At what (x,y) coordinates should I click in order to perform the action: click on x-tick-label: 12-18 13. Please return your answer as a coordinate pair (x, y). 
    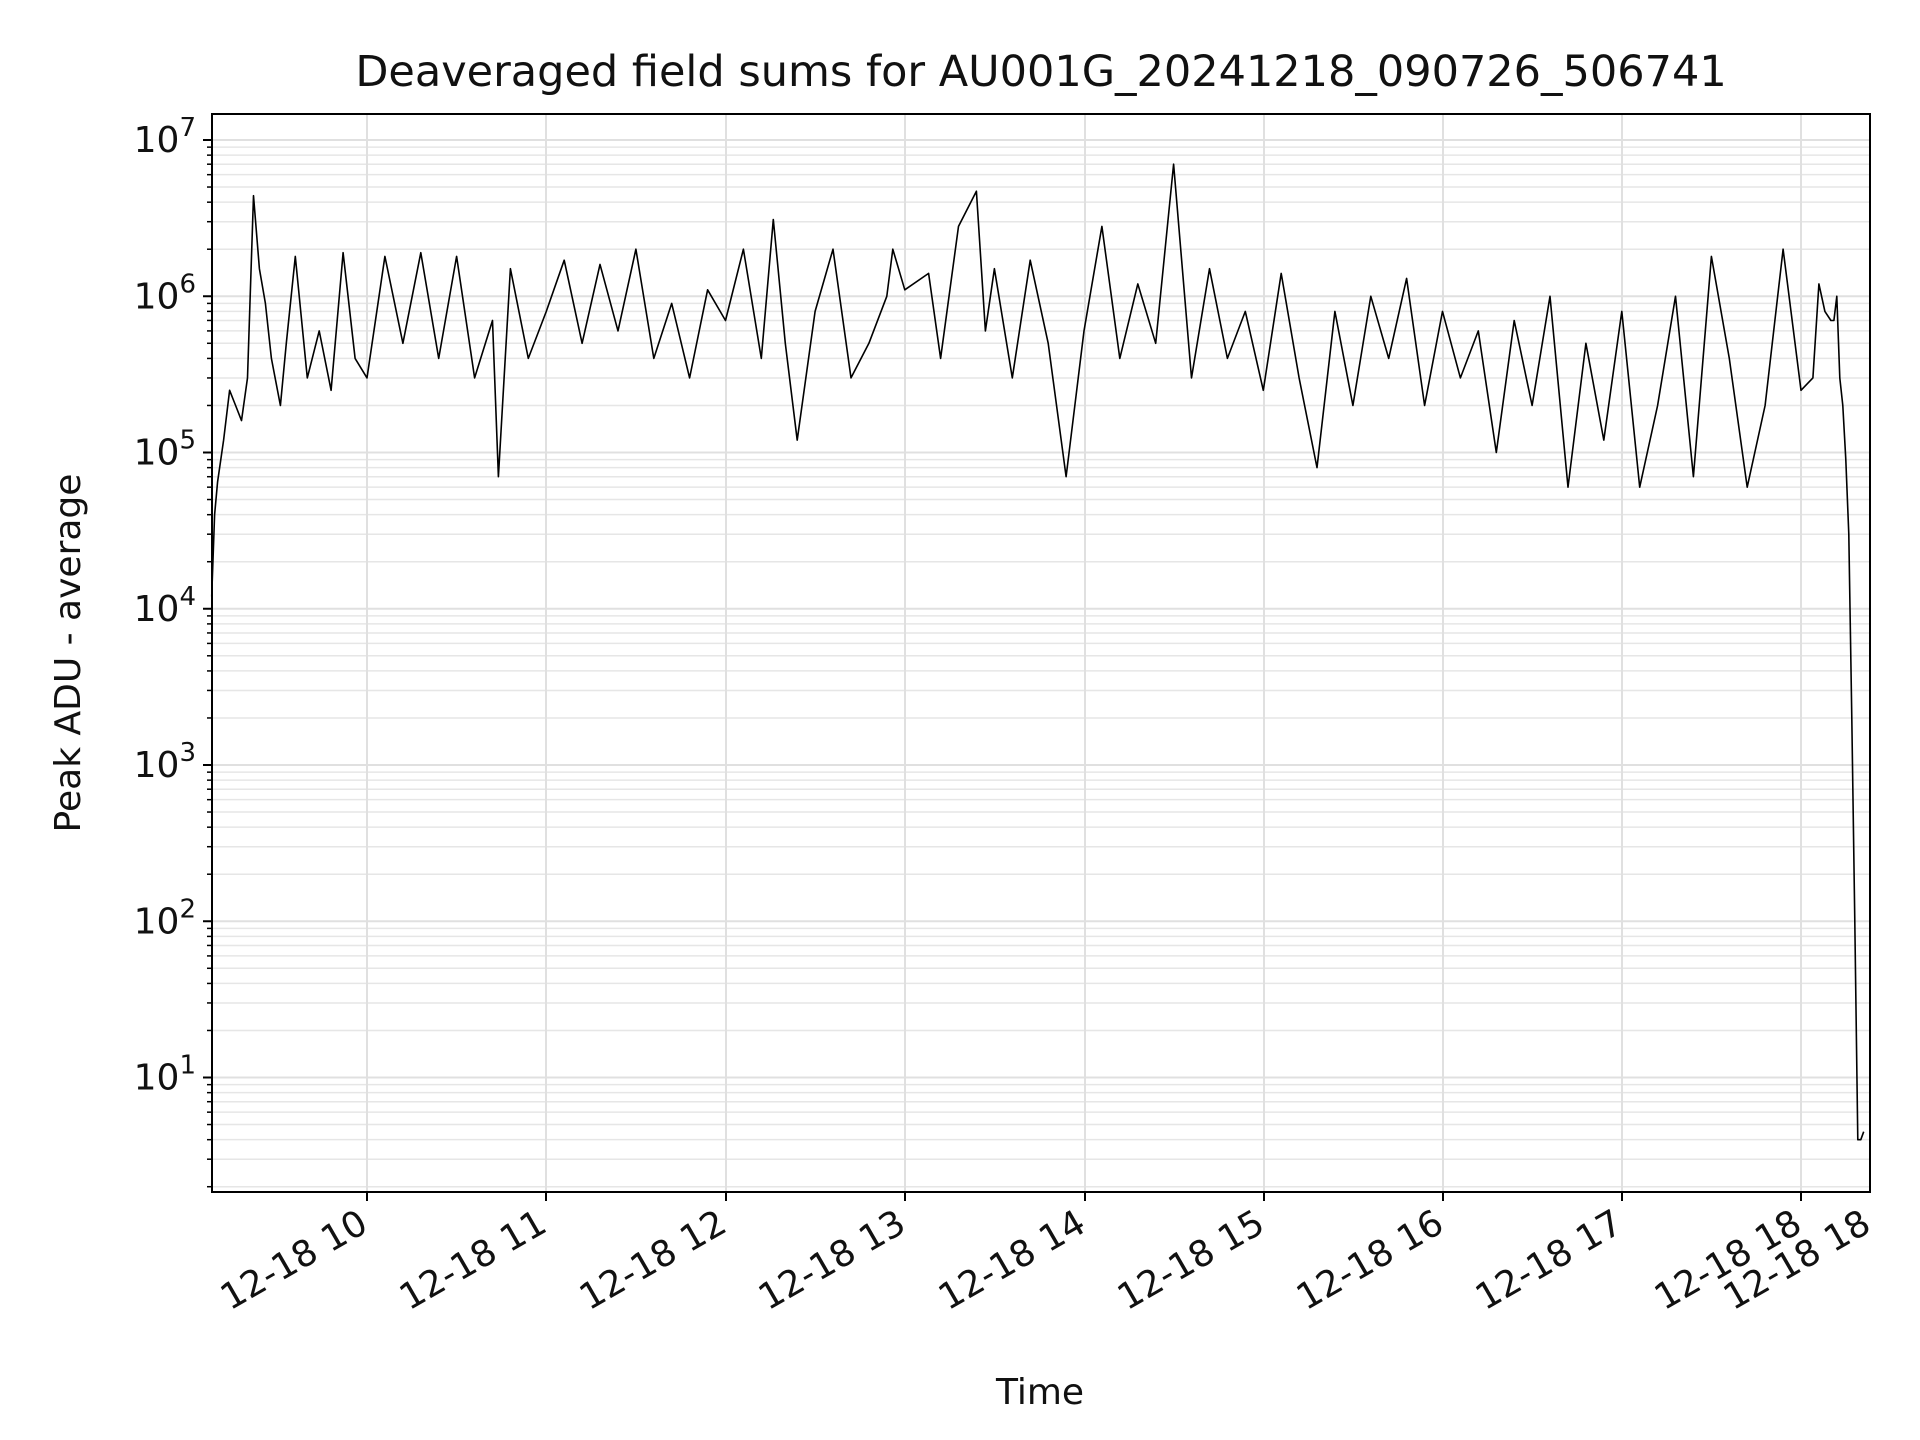
    Looking at the image, I should click on (832, 1260).